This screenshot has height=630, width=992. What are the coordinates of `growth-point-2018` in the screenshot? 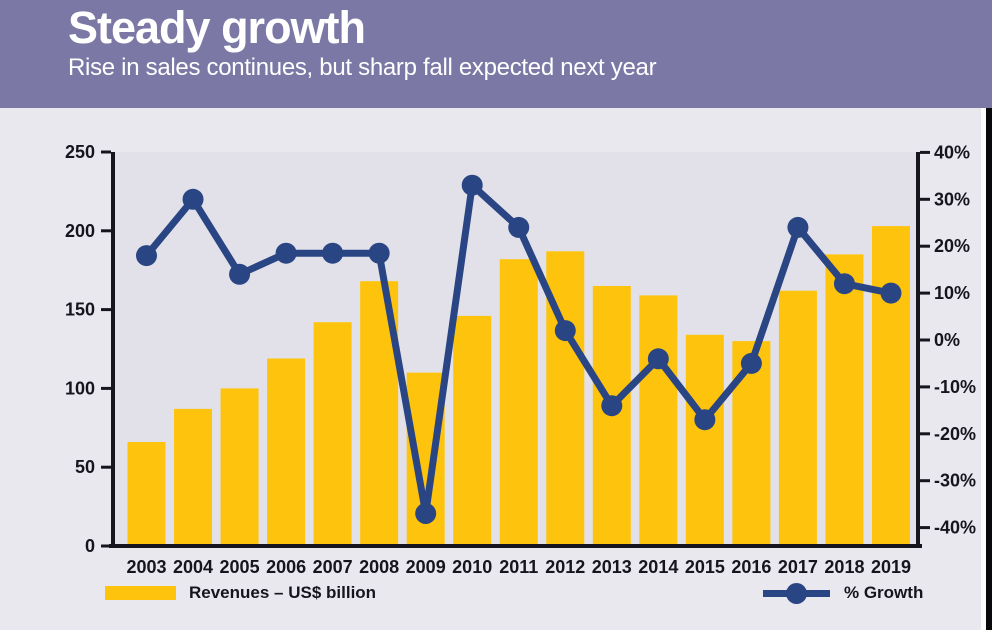 It's located at (844, 284).